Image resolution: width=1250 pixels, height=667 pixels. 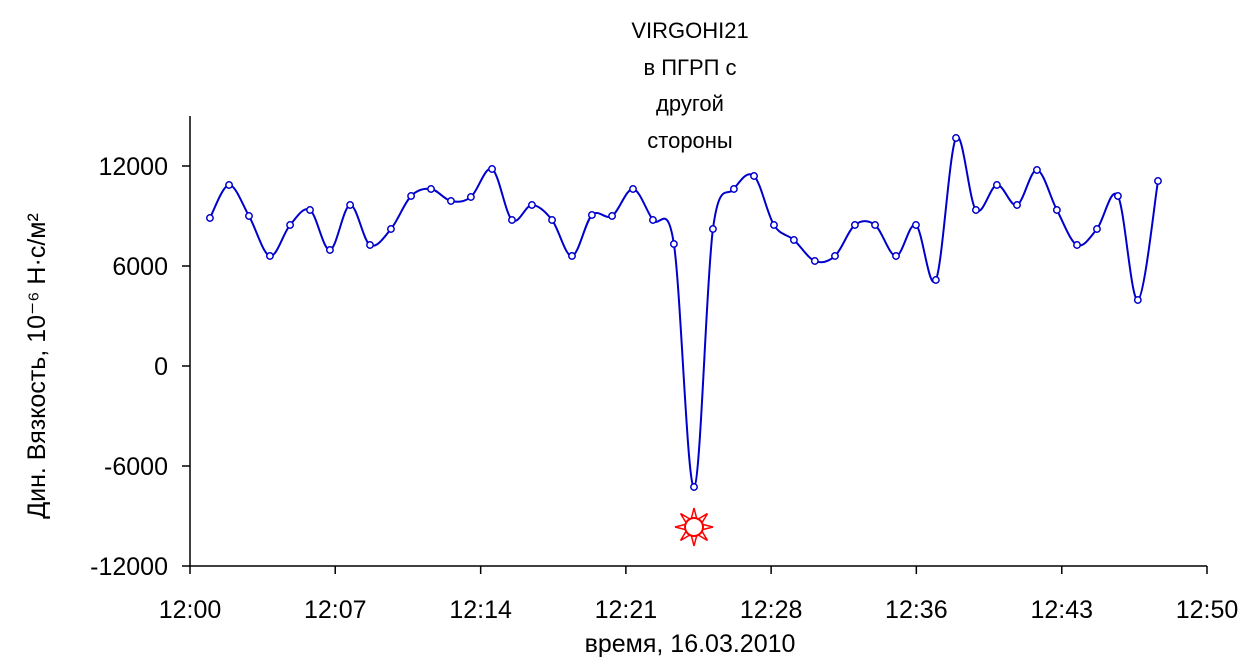 What do you see at coordinates (1061, 610) in the screenshot?
I see `x-tick-label: 12:43` at bounding box center [1061, 610].